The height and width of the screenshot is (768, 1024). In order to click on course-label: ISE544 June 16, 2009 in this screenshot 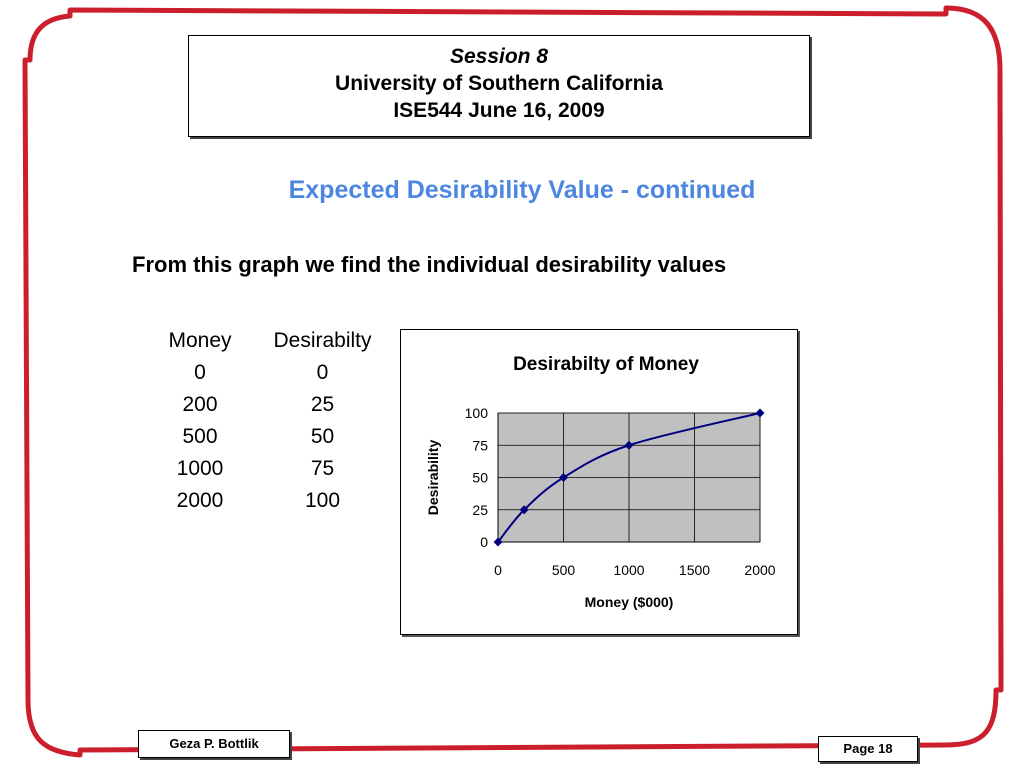, I will do `click(499, 110)`.